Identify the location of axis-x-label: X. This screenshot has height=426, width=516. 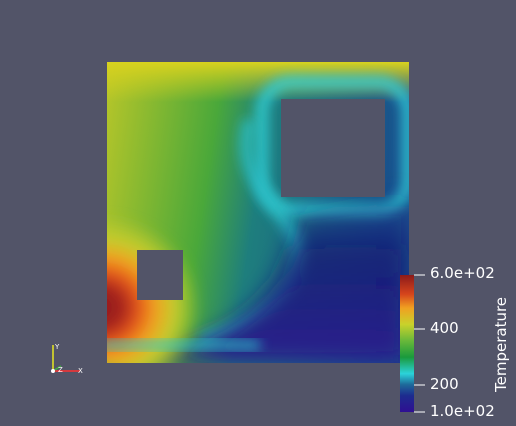
(80, 371).